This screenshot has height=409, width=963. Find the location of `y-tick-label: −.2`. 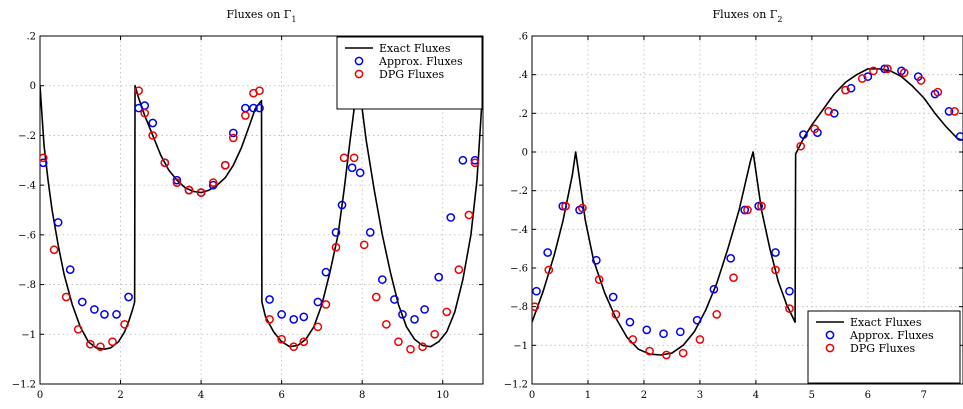

y-tick-label: −.2 is located at coordinates (27, 136).